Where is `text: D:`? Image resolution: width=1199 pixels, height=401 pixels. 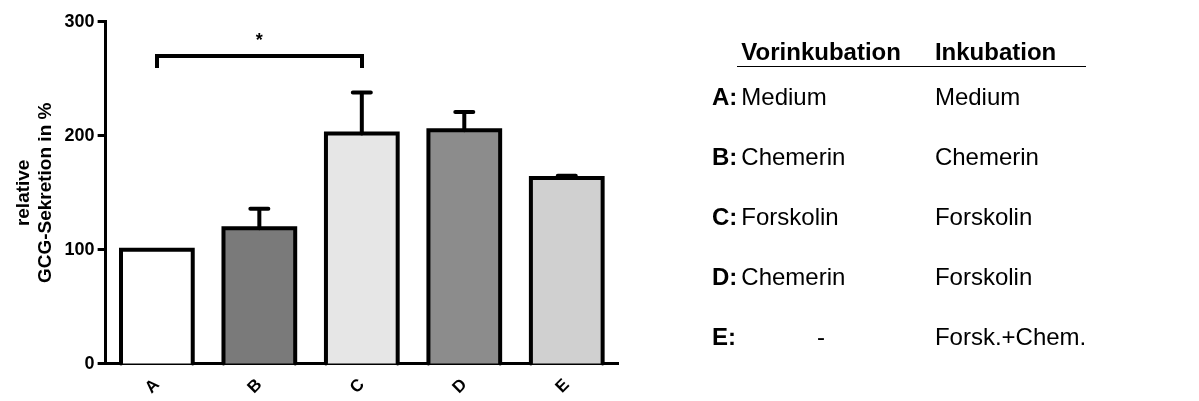
text: D: is located at coordinates (724, 276).